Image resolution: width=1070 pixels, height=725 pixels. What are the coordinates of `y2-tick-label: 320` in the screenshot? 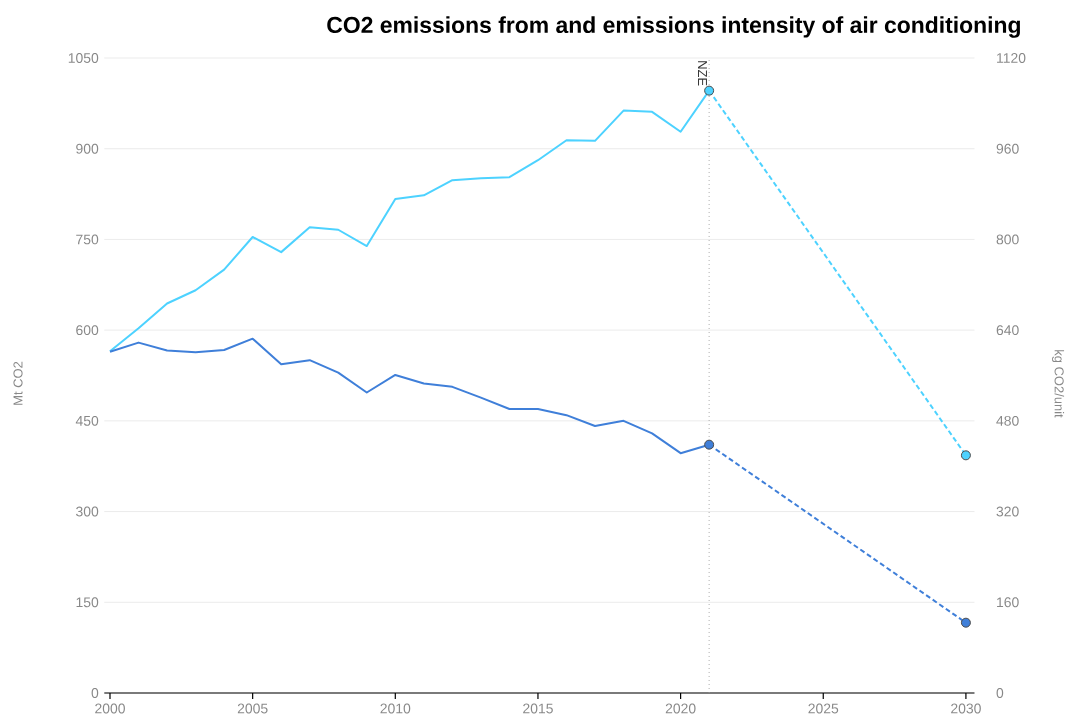 It's located at (1007, 511).